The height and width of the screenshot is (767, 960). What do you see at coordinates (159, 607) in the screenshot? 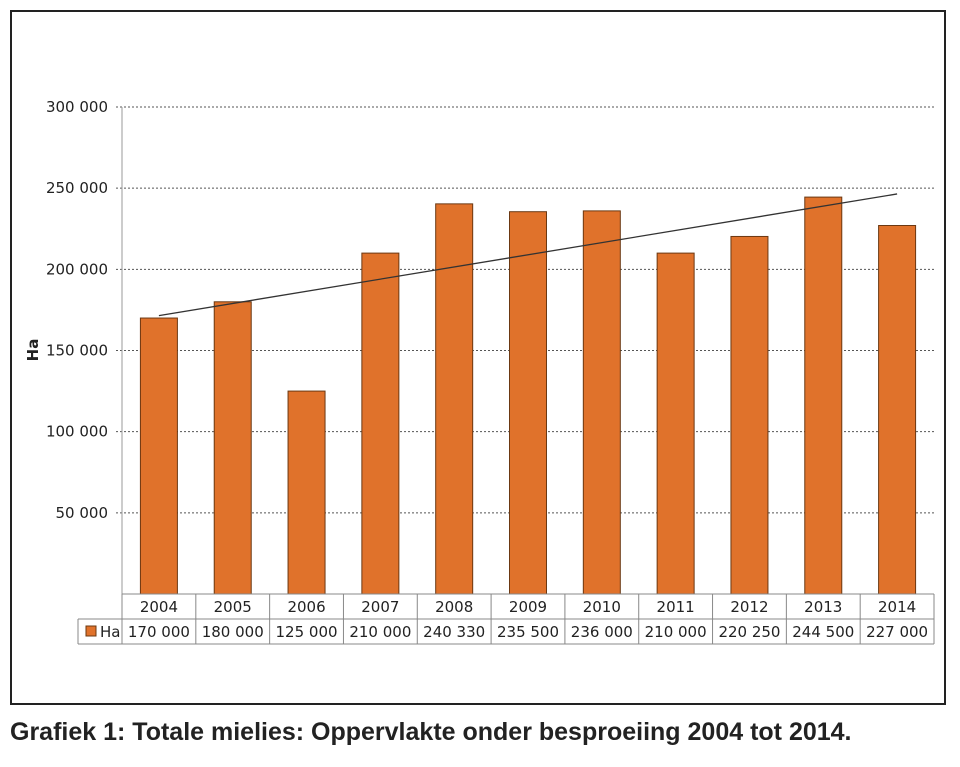
I see `x-tick-label: 2004` at bounding box center [159, 607].